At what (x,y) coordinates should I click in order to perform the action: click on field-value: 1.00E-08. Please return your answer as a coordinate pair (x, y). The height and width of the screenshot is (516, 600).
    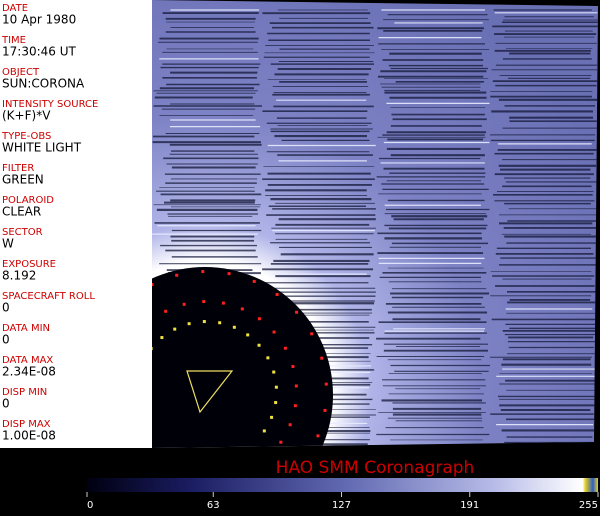
    Looking at the image, I should click on (29, 436).